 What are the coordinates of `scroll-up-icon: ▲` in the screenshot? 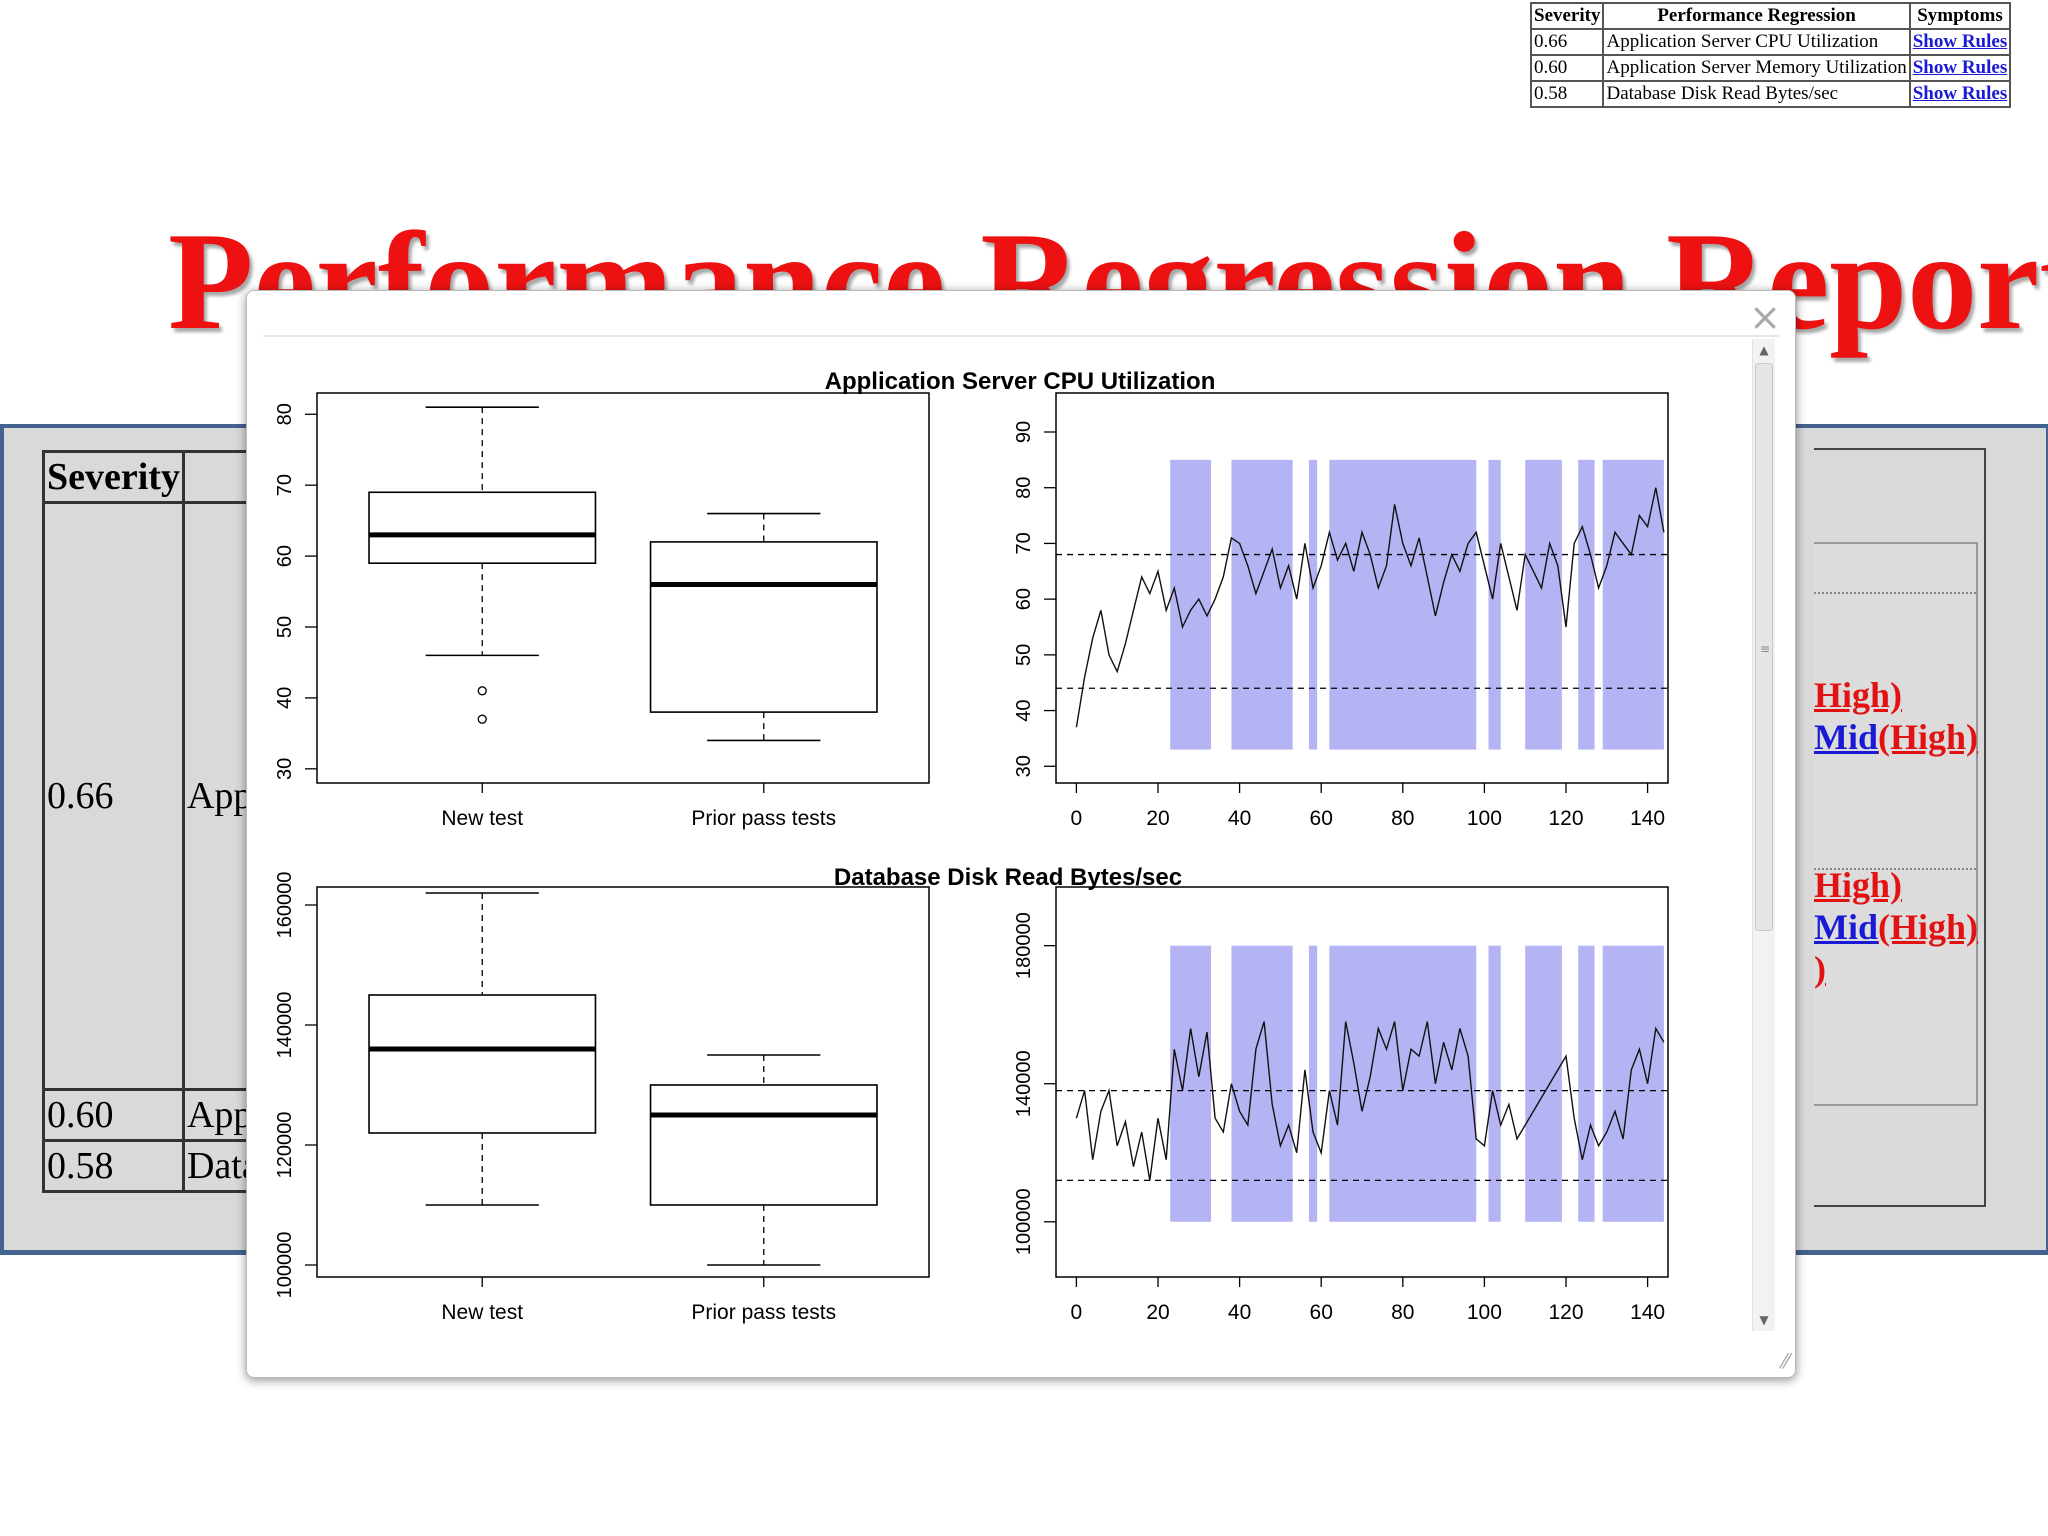 It's located at (1764, 350).